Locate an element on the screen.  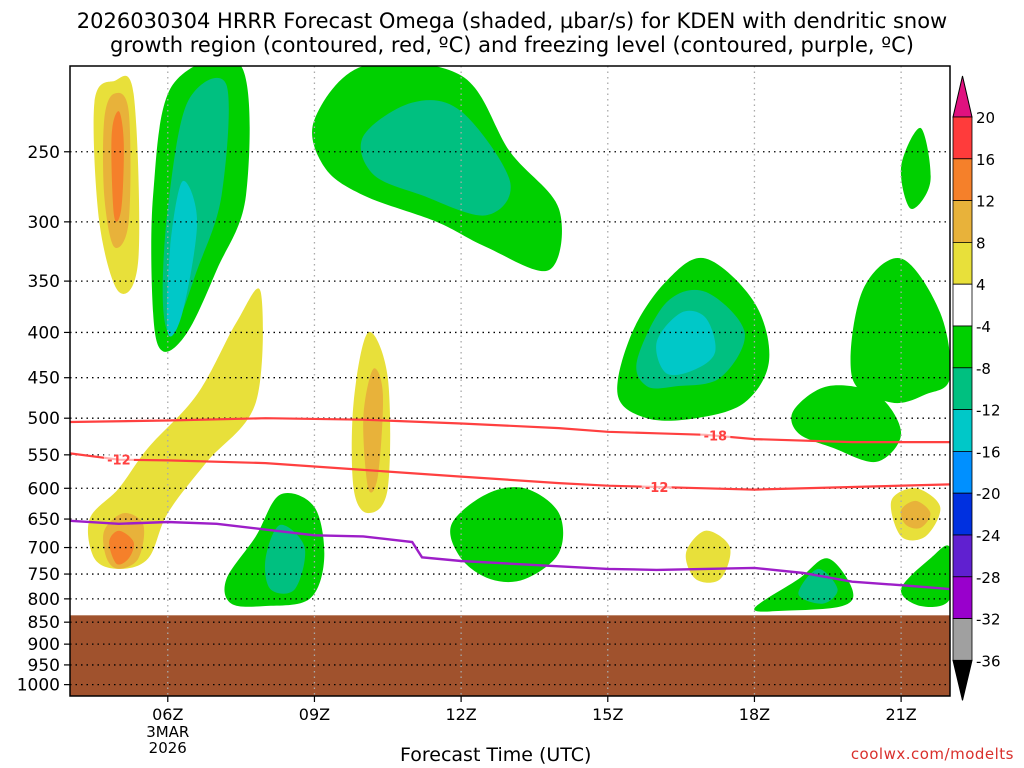
y-tick-label-9: 700 is located at coordinates (44, 549).